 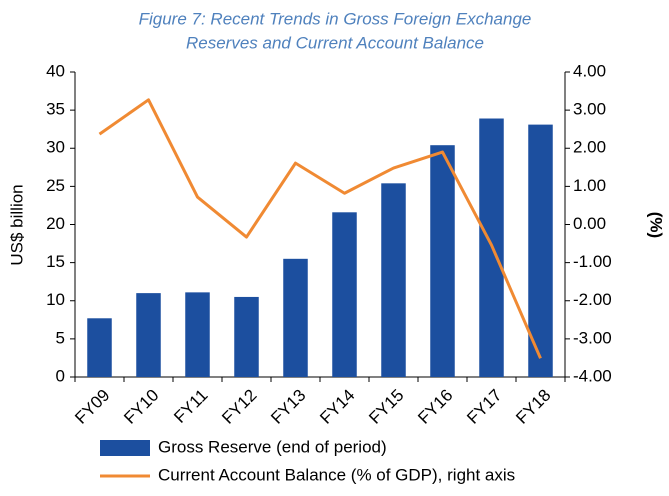 I want to click on y2-tick-label: -1.00, so click(x=592, y=261).